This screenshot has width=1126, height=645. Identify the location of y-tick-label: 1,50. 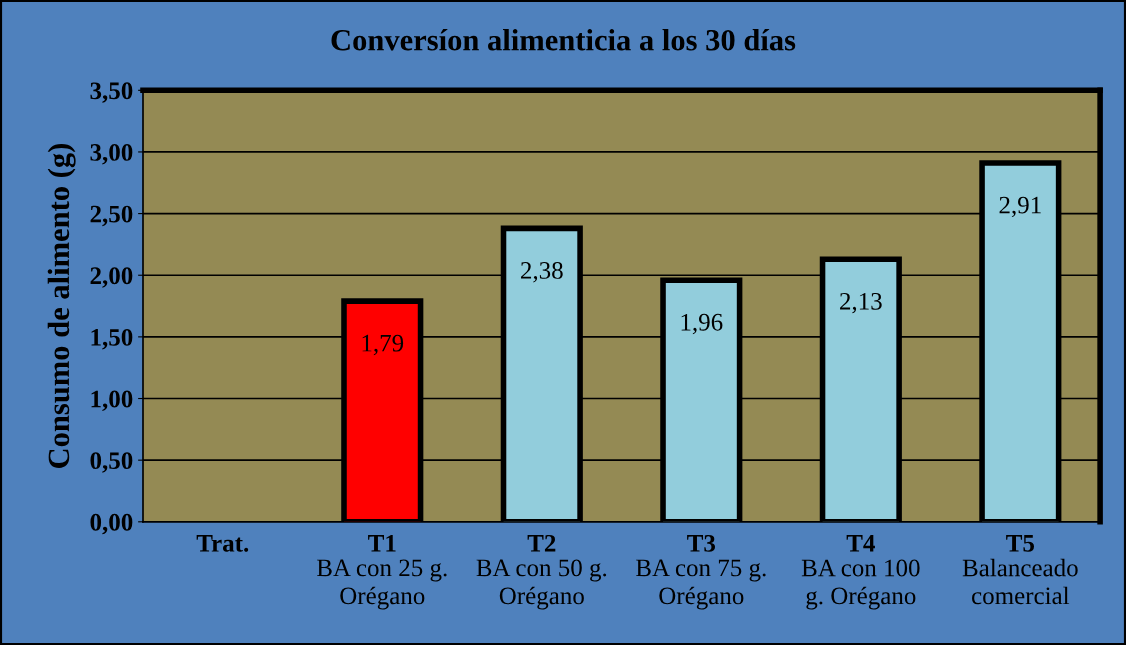
(112, 339).